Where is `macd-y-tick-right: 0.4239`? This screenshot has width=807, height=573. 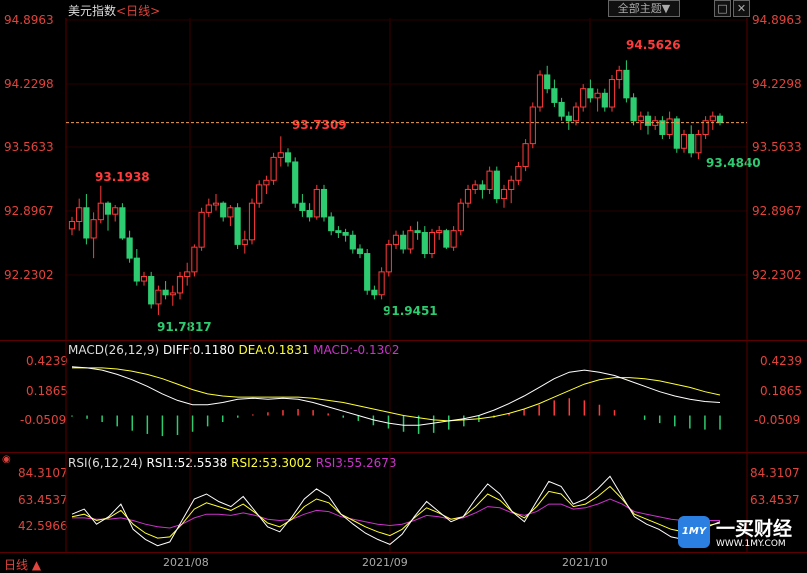 macd-y-tick-right: 0.4239 is located at coordinates (781, 361).